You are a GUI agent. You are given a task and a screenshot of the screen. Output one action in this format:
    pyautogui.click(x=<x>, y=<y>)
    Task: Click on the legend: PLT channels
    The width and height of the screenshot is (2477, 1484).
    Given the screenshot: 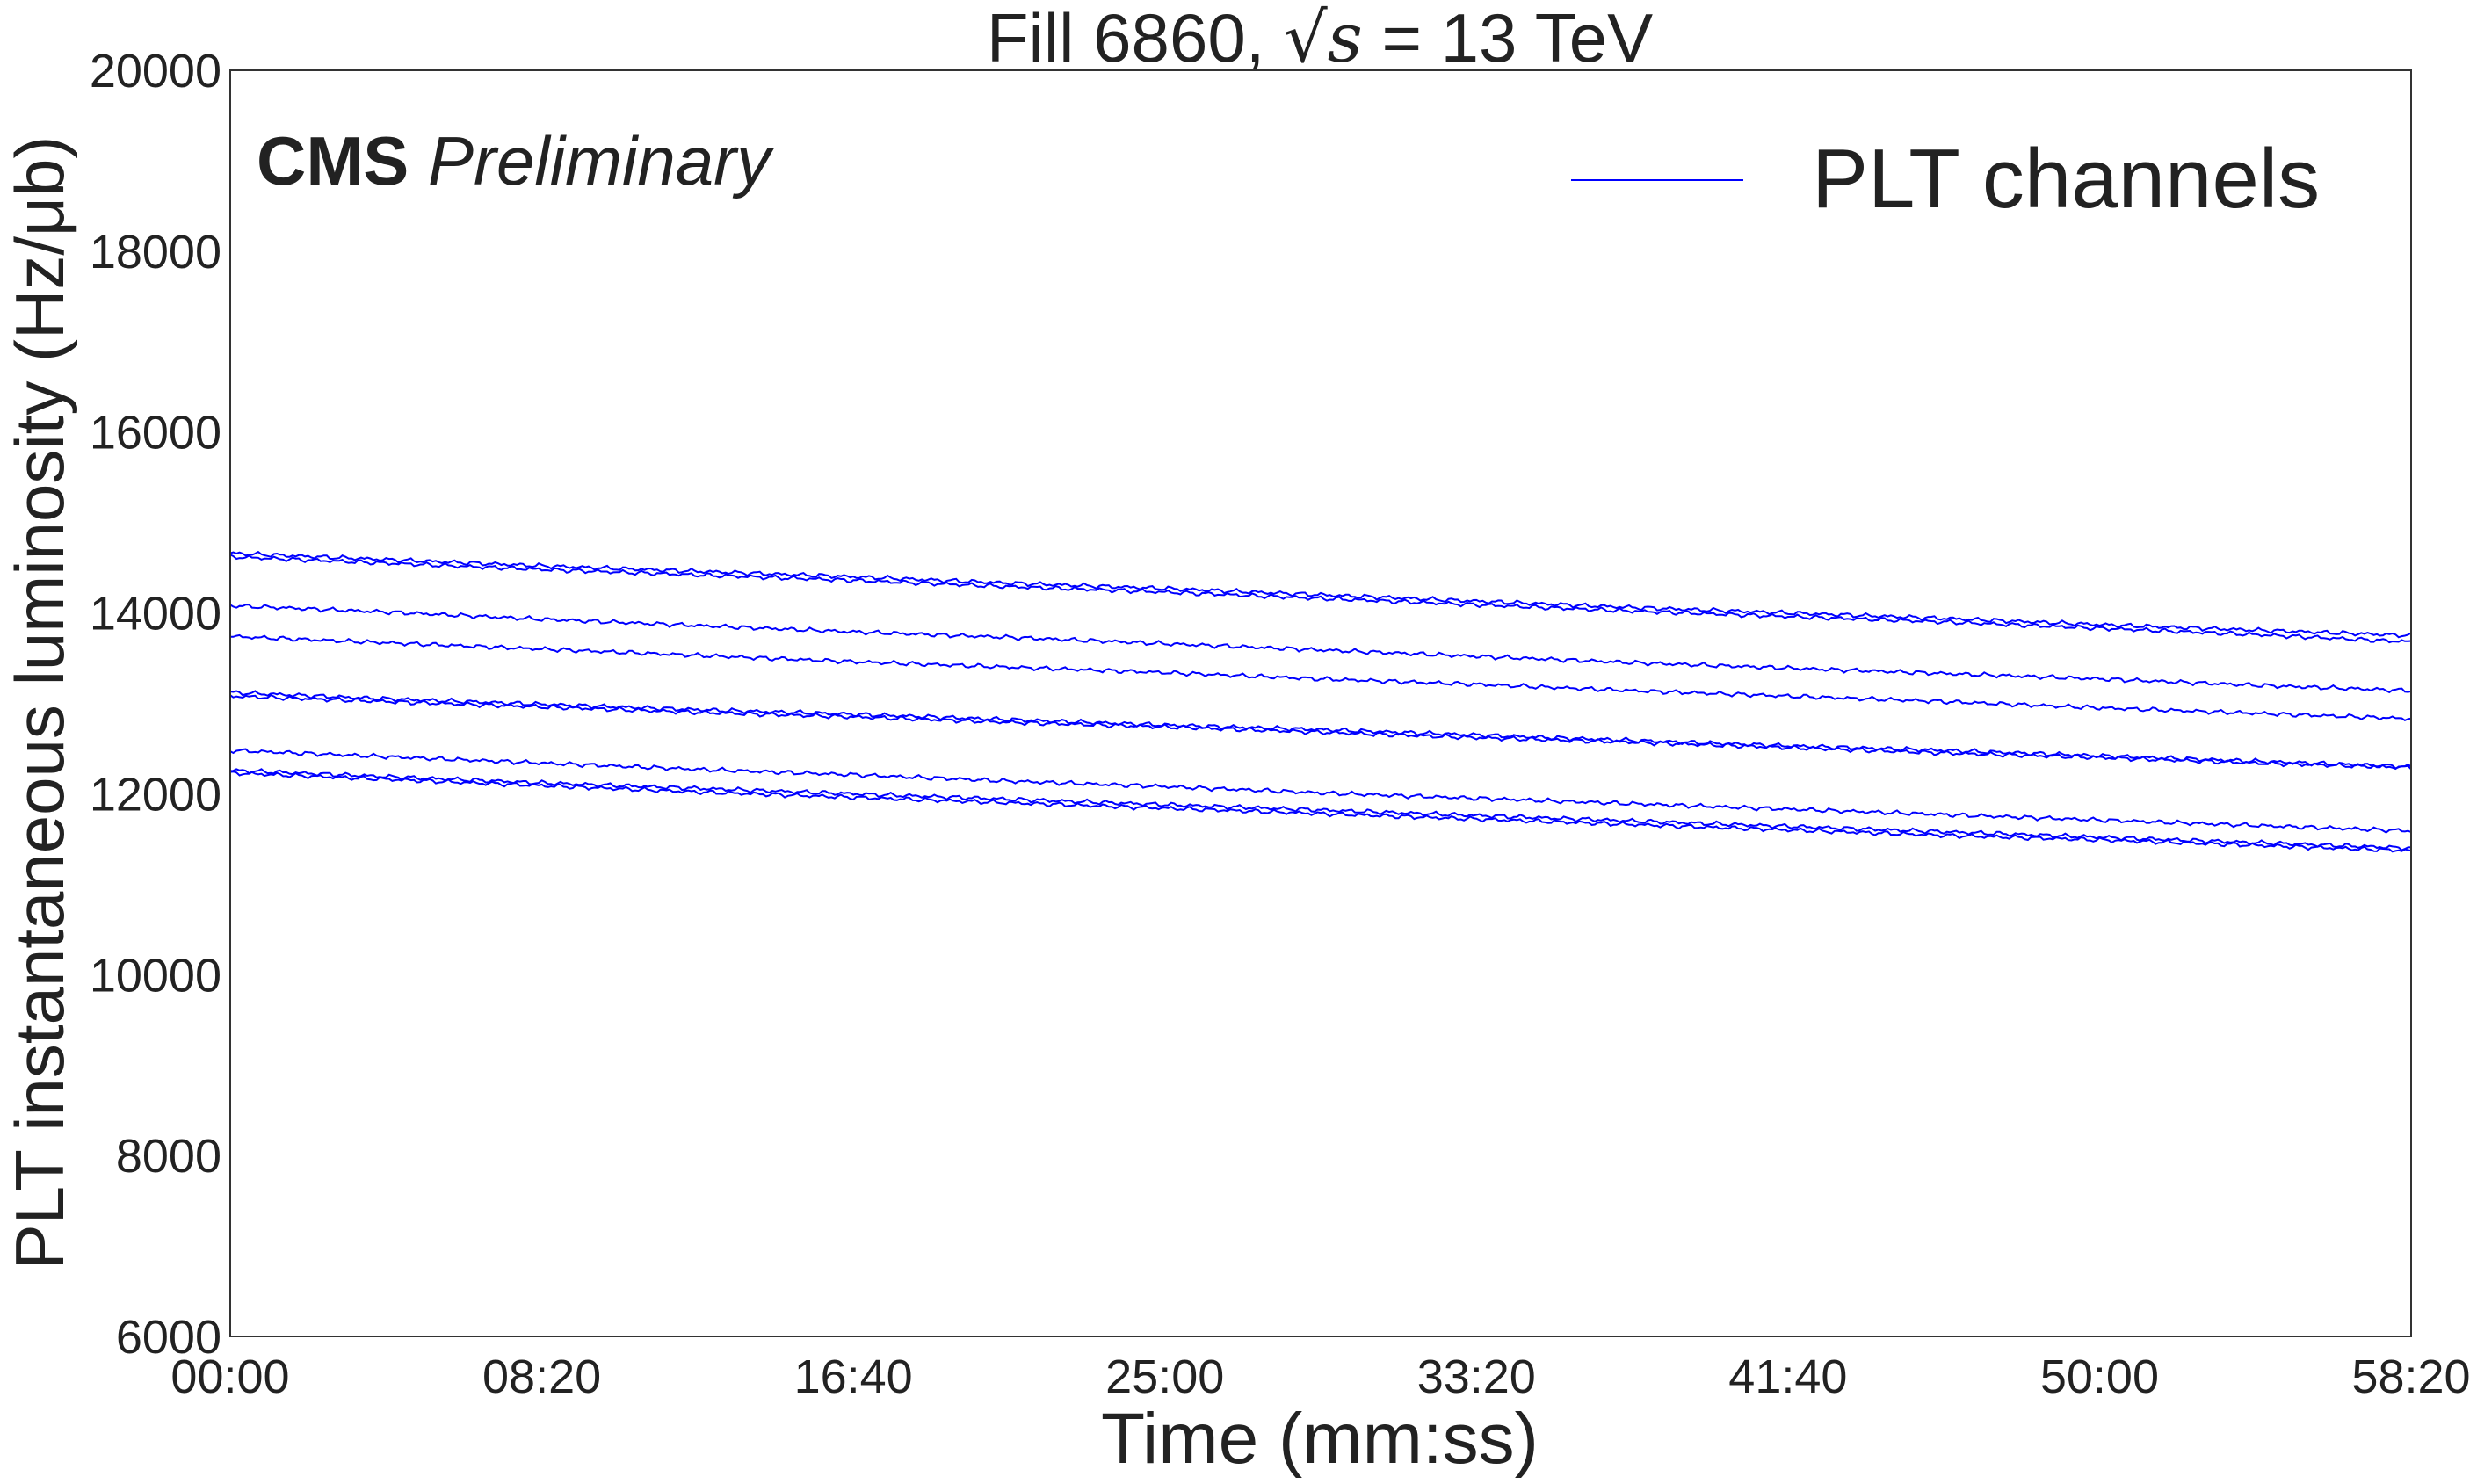 What is the action you would take?
    pyautogui.click(x=1946, y=179)
    